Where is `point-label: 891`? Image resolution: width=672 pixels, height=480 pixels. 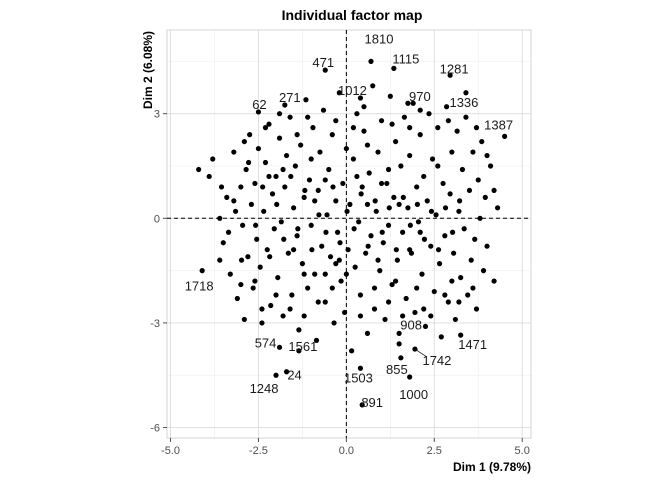 point-label: 891 is located at coordinates (372, 402).